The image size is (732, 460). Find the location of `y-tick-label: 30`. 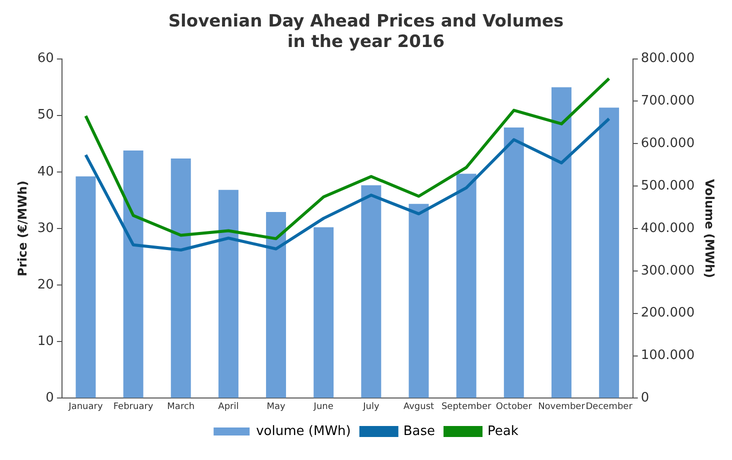

y-tick-label: 30 is located at coordinates (45, 228).